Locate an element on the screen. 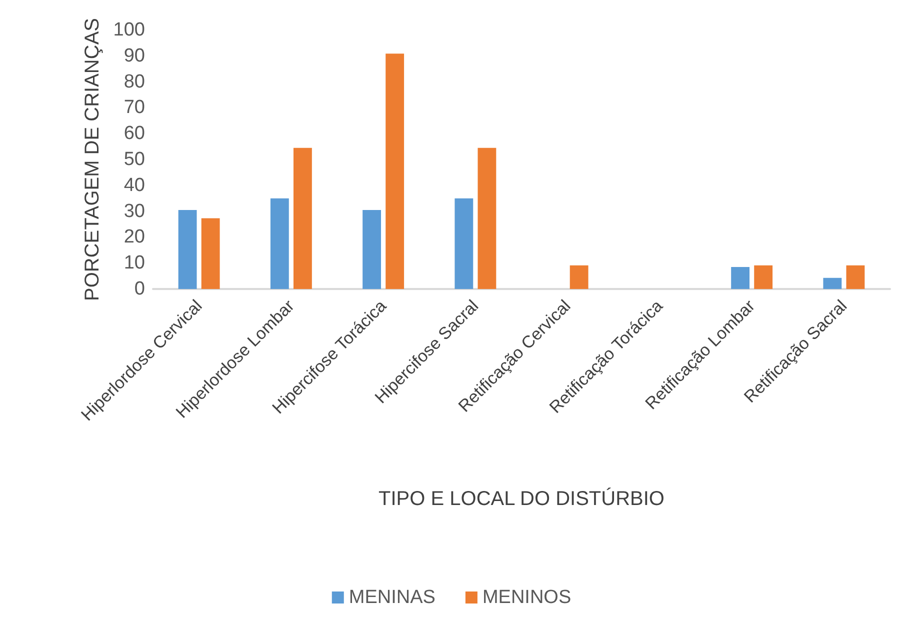 Image resolution: width=903 pixels, height=628 pixels. y-tick-label: 100 is located at coordinates (129, 30).